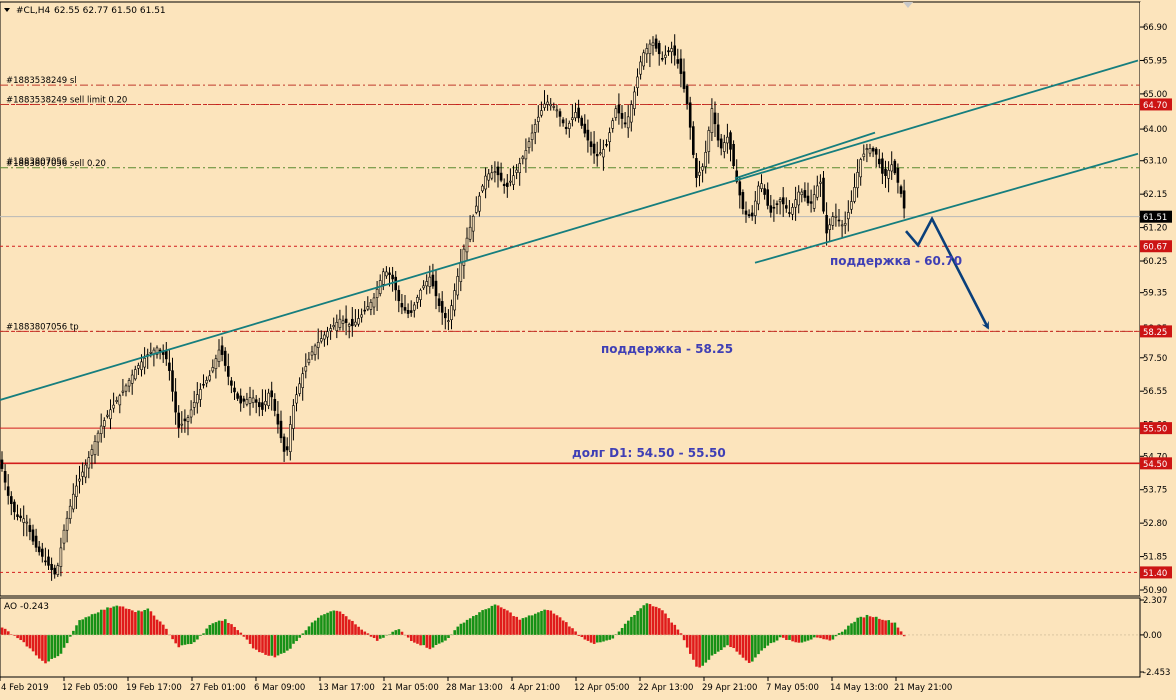 This screenshot has height=700, width=1176. Describe the element at coordinates (1155, 229) in the screenshot. I see `y-tick-label: 61.20` at that location.